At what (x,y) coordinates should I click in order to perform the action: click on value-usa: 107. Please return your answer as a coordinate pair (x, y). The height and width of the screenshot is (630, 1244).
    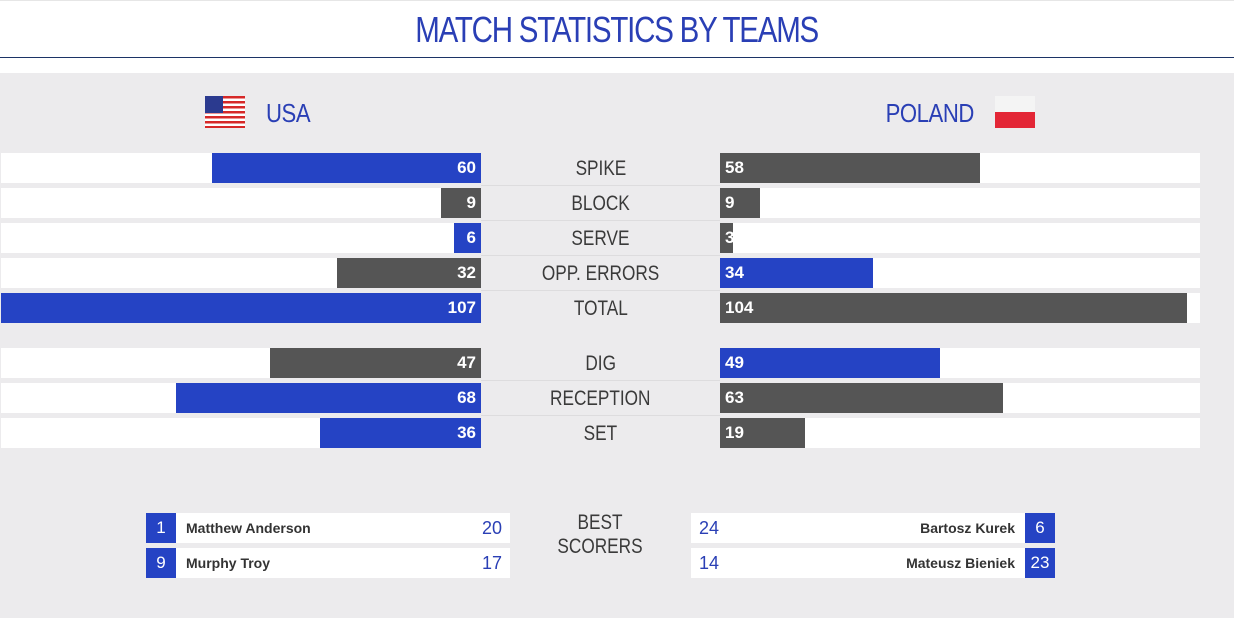
    Looking at the image, I should click on (461, 307).